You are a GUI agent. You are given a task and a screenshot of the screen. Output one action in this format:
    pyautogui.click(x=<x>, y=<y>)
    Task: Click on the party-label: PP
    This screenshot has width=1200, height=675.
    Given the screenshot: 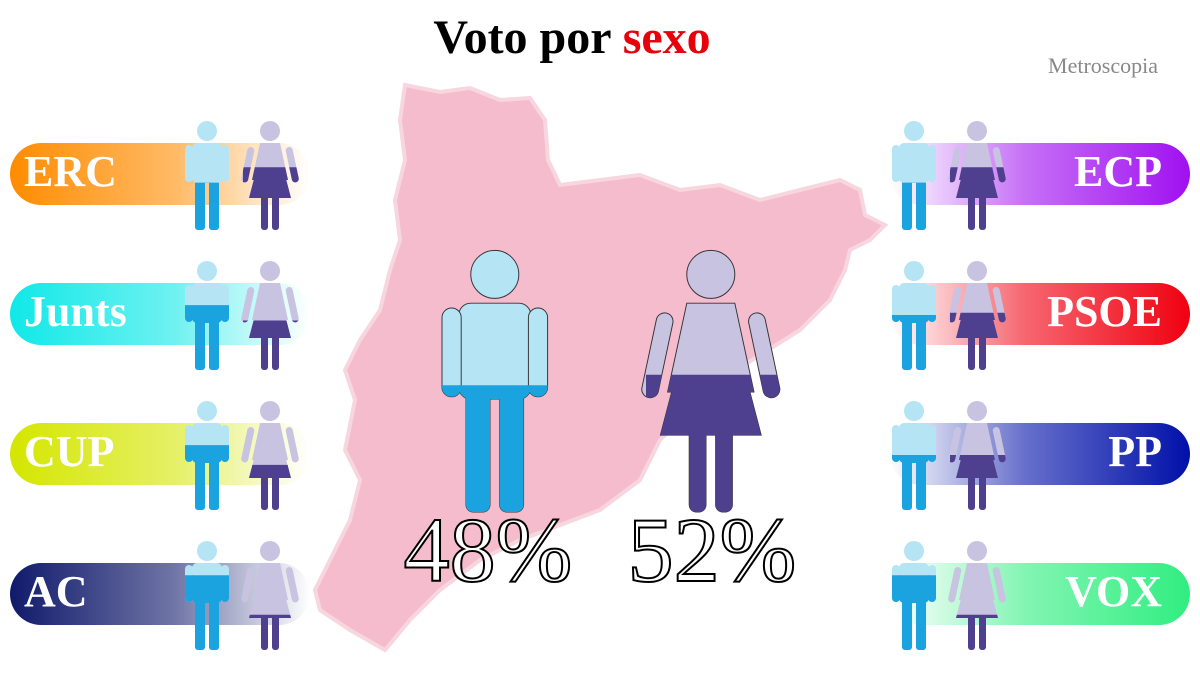 What is the action you would take?
    pyautogui.click(x=1135, y=451)
    